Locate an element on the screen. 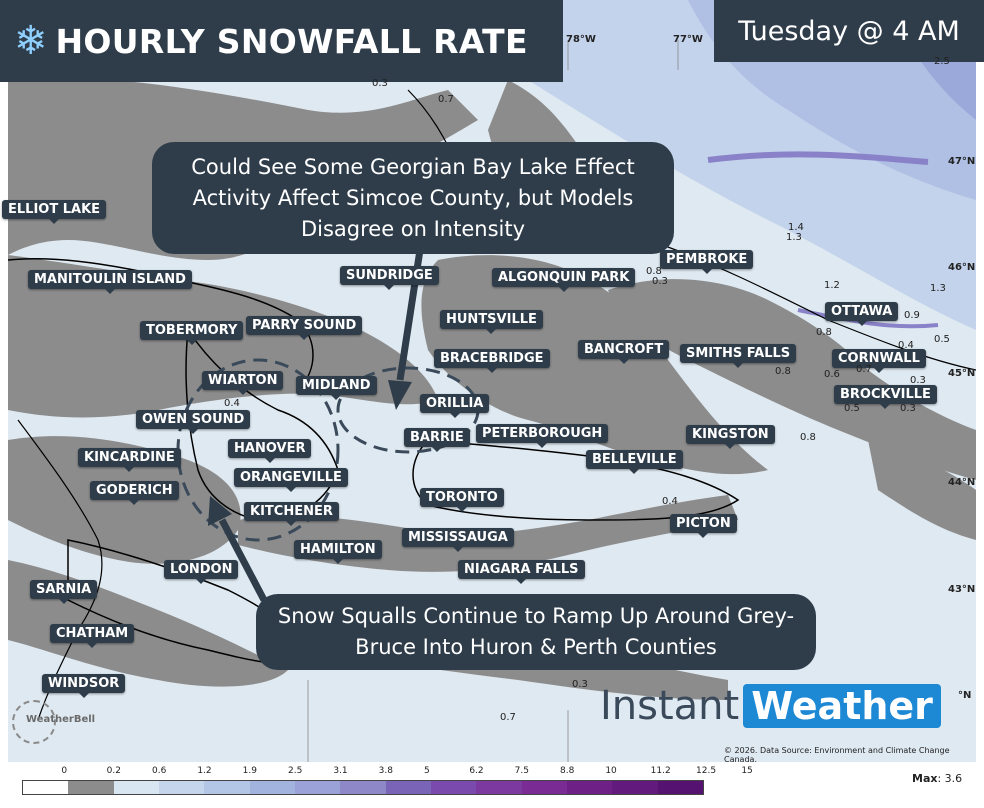  legend-tick-label: 3.1 is located at coordinates (340, 771).